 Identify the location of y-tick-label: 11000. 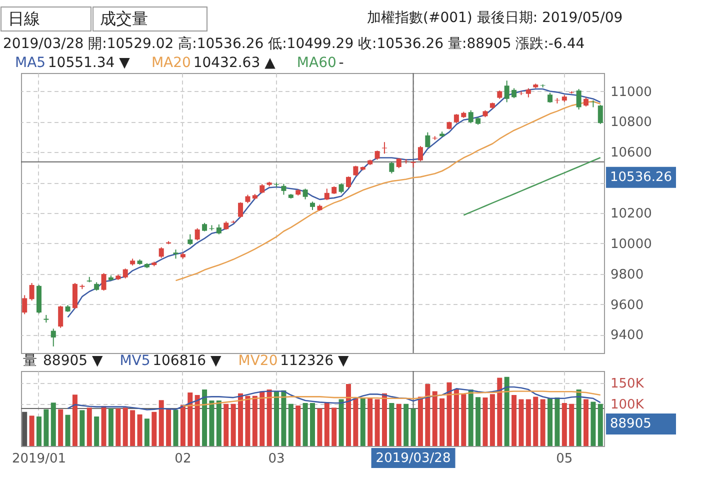
(631, 92).